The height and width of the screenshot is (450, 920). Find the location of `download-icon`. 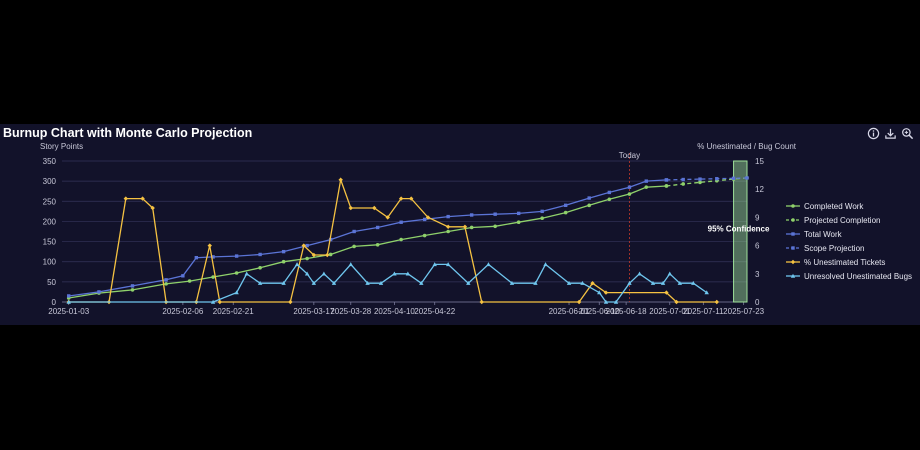

download-icon is located at coordinates (890, 133).